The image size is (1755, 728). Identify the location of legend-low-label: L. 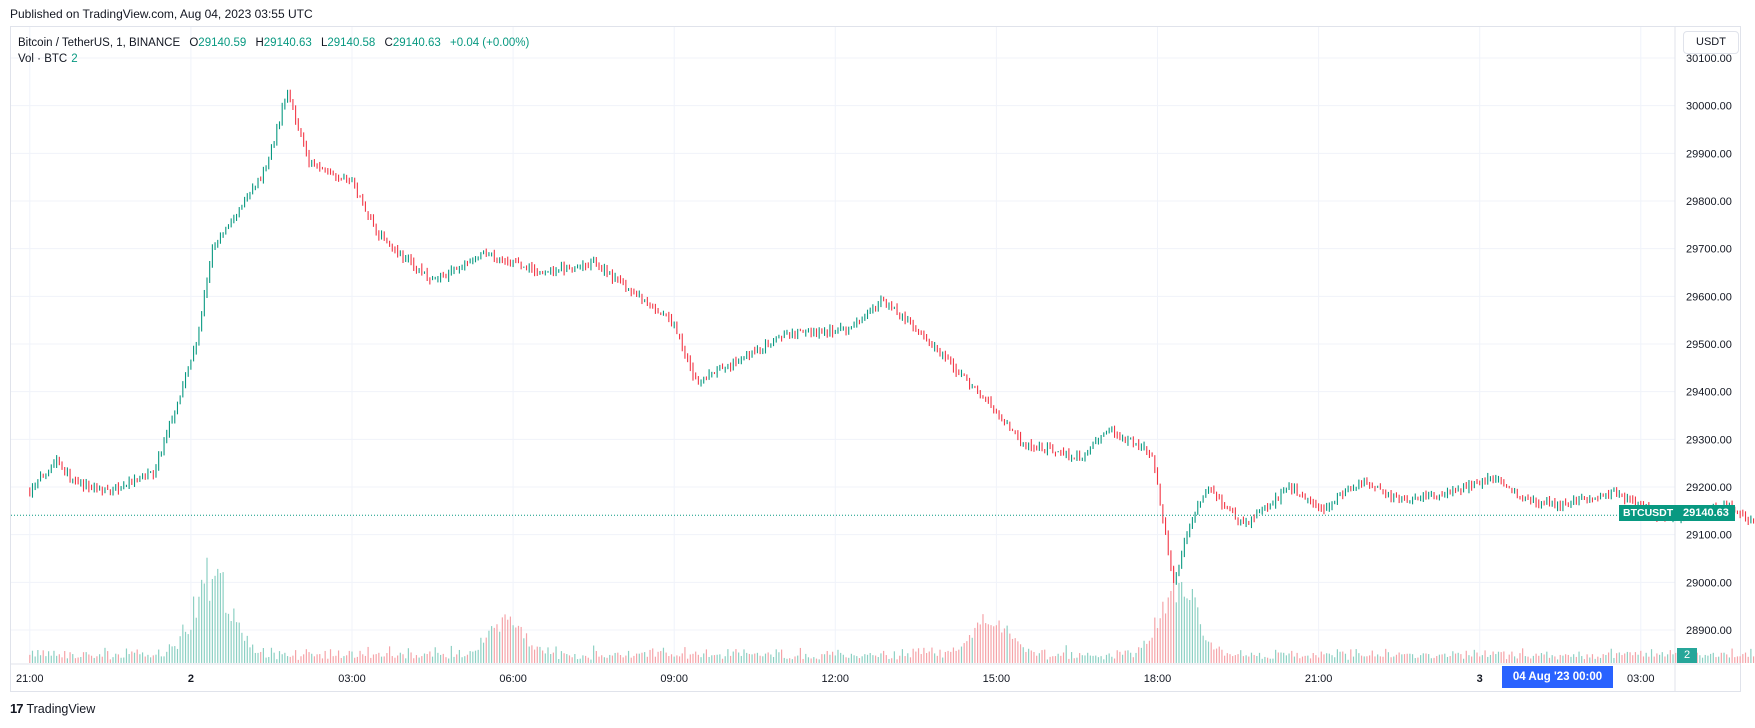
(324, 43).